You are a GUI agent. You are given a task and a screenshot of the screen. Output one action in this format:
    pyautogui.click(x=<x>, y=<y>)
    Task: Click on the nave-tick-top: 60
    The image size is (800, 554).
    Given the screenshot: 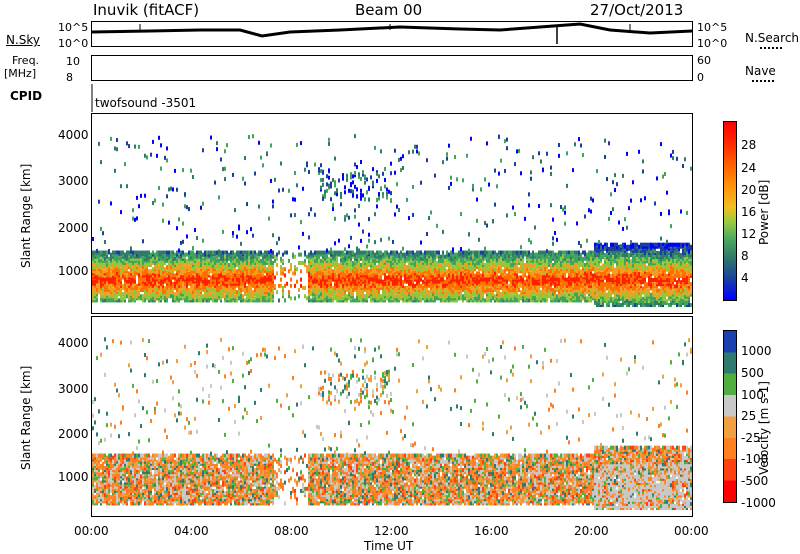 What is the action you would take?
    pyautogui.click(x=704, y=60)
    